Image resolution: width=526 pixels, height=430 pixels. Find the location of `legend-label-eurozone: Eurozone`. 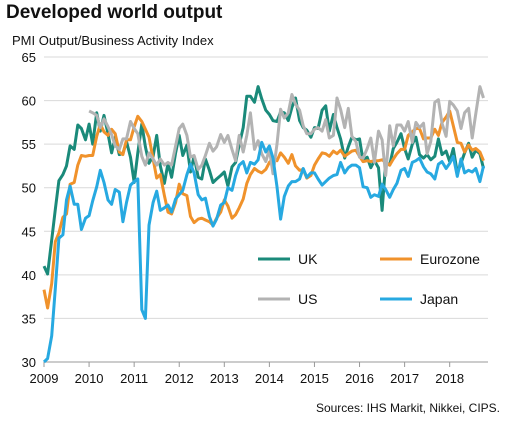

legend-label-eurozone: Eurozone is located at coordinates (450, 259).